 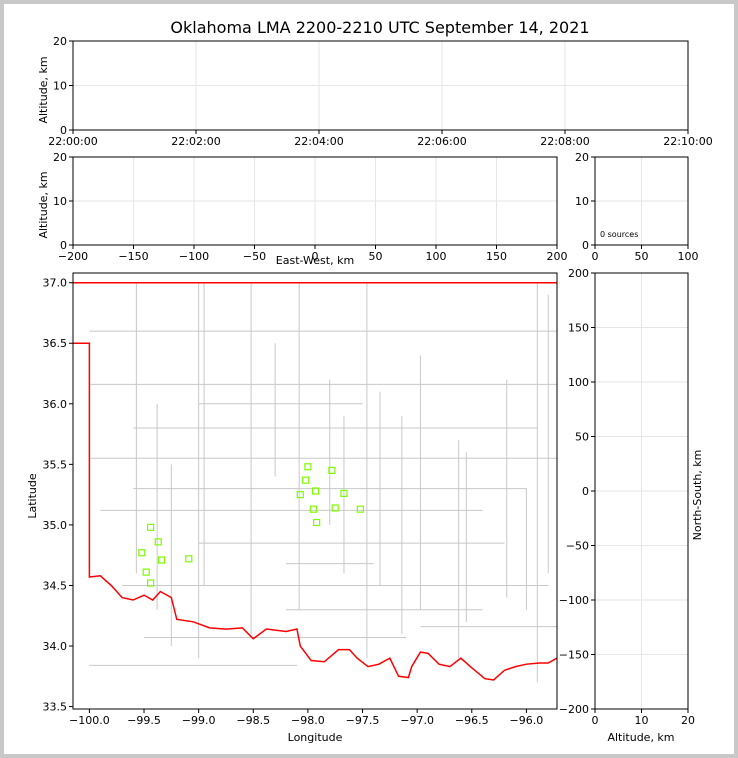 What do you see at coordinates (253, 720) in the screenshot?
I see `x-tick-label: −98.5` at bounding box center [253, 720].